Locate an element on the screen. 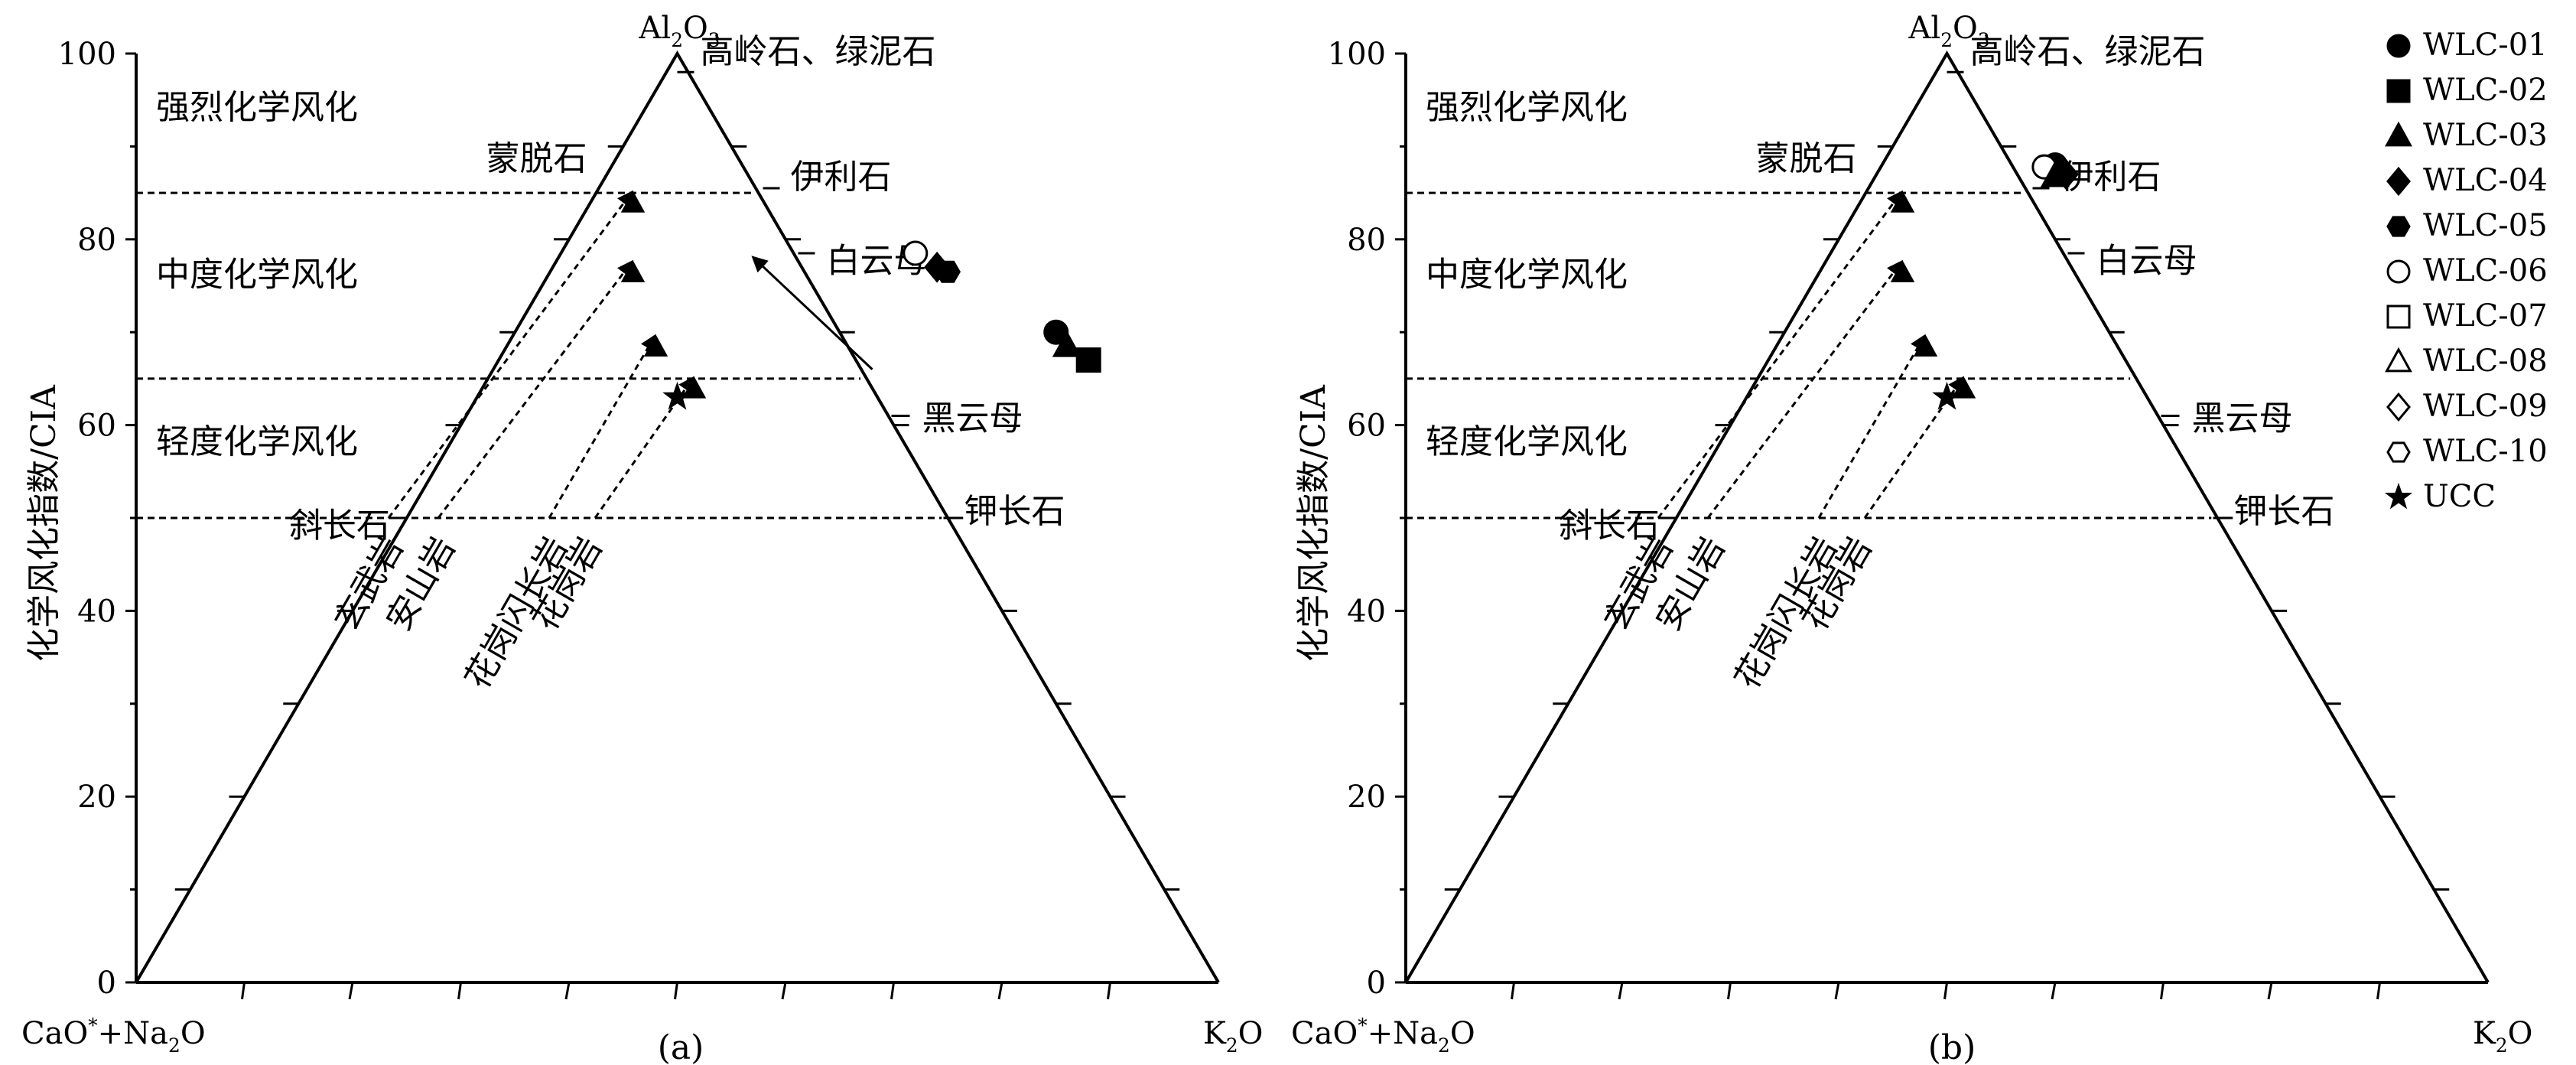 This screenshot has height=1065, width=2576. legend-label: UCC is located at coordinates (2459, 496).